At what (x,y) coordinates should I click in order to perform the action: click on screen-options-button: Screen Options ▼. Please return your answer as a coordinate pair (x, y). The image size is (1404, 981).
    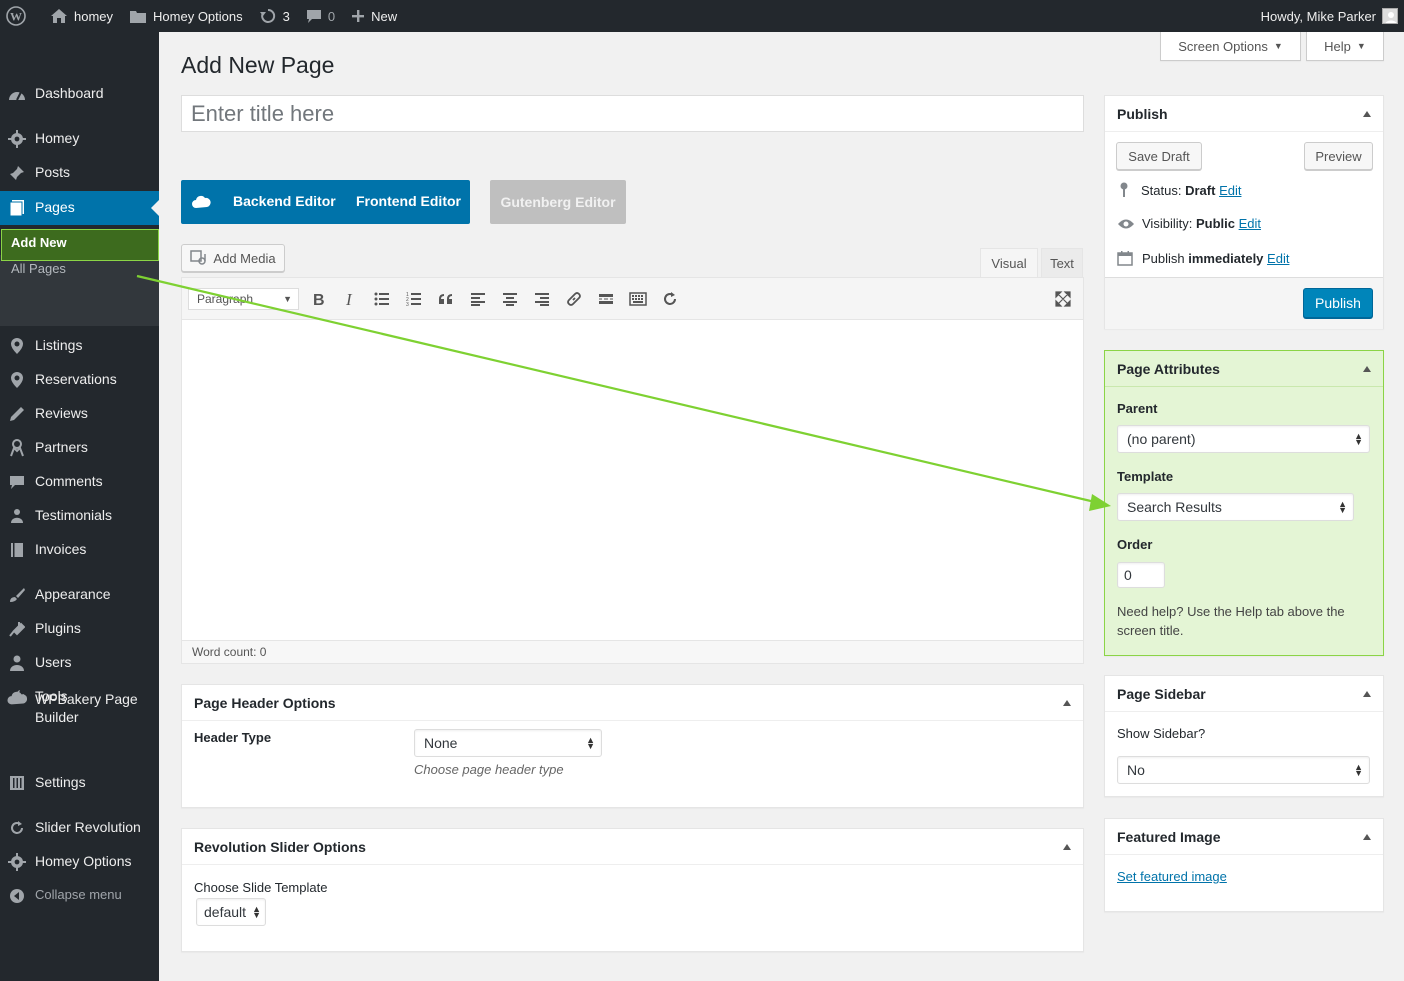
    Looking at the image, I should click on (1230, 46).